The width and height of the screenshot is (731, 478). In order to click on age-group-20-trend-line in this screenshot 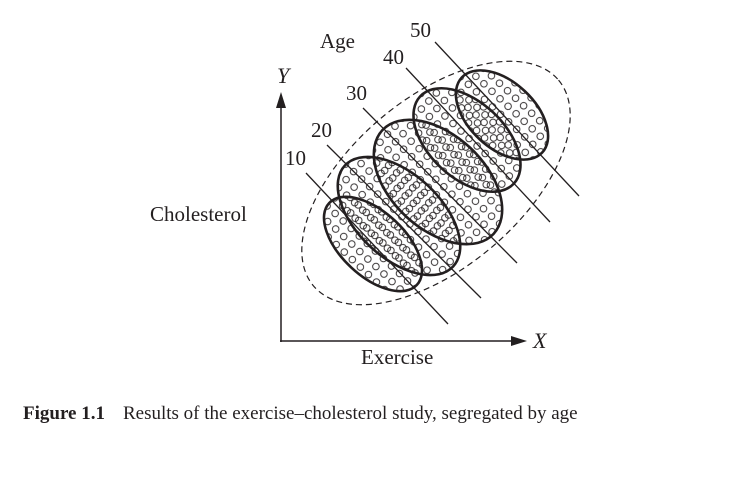, I will do `click(404, 221)`.